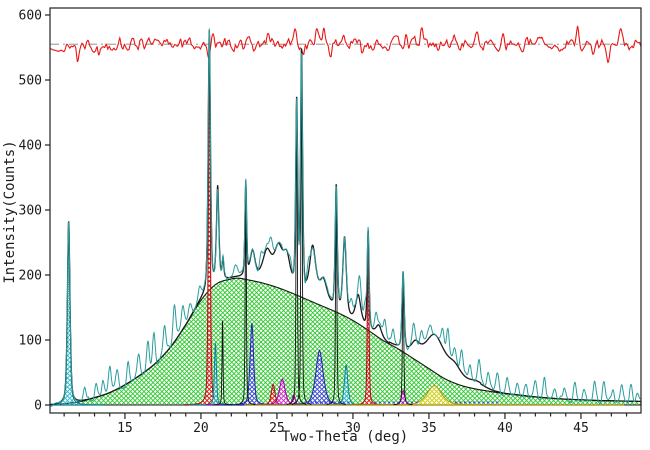 This screenshot has width=650, height=450. Describe the element at coordinates (345, 437) in the screenshot. I see `x-axis-title: Two-Theta (deg)` at that location.